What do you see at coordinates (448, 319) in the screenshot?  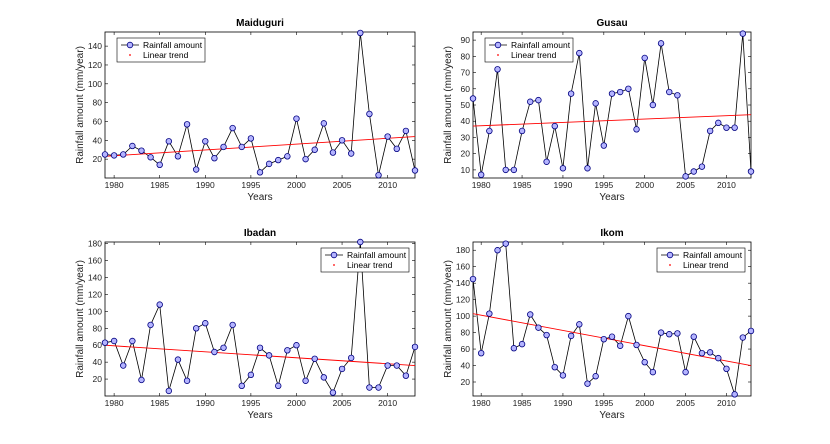 I see `y-axis-label: Rainfall amount (mm/year)` at bounding box center [448, 319].